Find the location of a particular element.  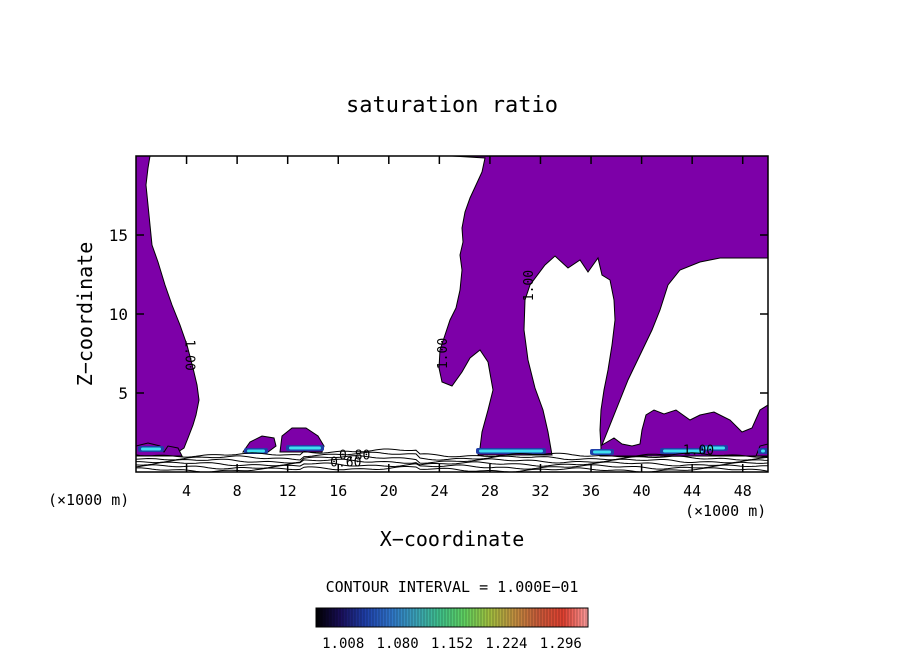

high-saturation-streaks is located at coordinates (453, 450).